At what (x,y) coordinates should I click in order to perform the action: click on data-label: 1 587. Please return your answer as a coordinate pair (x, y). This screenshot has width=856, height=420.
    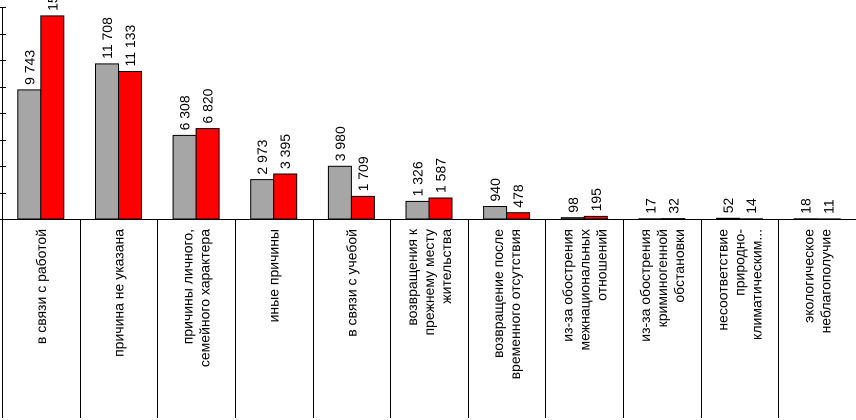
    Looking at the image, I should click on (441, 175).